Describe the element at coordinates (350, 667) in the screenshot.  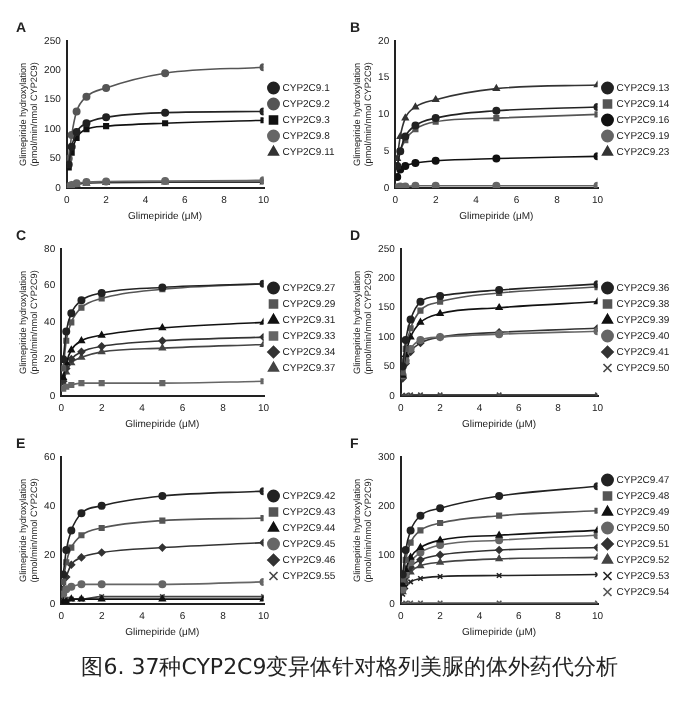
I see `caption: 图6. 37种CYP2C9变异体针对格列美脲的体外药代分析` at that location.